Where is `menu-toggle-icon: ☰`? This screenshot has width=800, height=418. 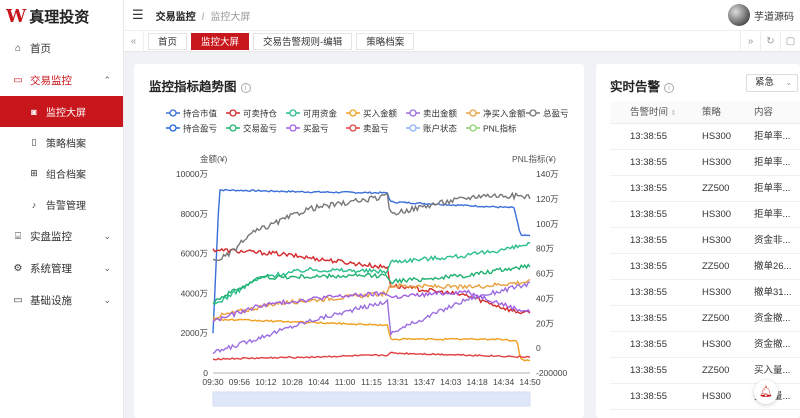
menu-toggle-icon: ☰ is located at coordinates (138, 14).